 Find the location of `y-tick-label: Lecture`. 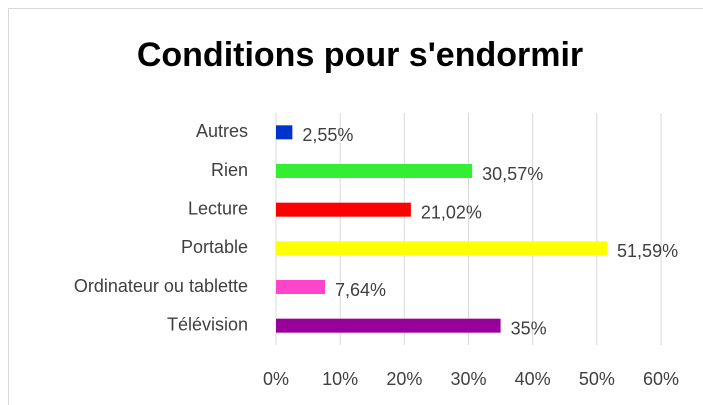

y-tick-label: Lecture is located at coordinates (218, 208).